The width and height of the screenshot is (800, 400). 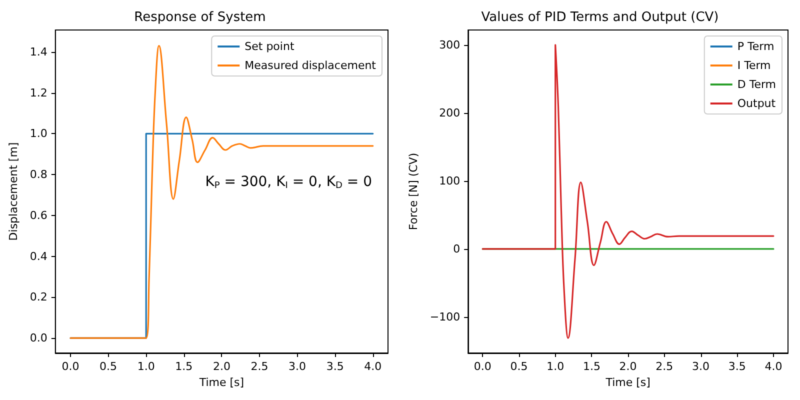 What do you see at coordinates (449, 113) in the screenshot?
I see `y-tick-label: 200` at bounding box center [449, 113].